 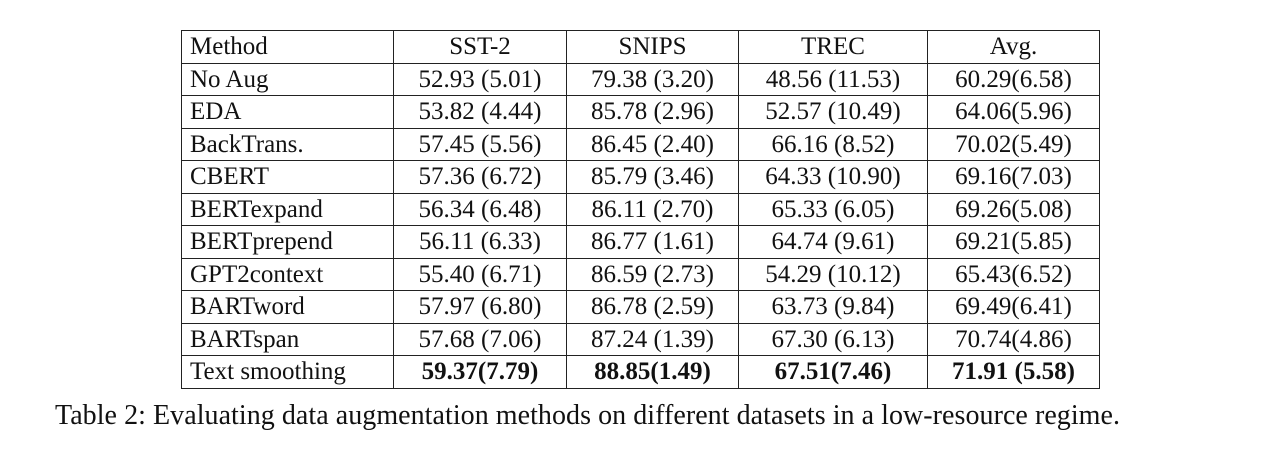 What do you see at coordinates (287, 209) in the screenshot?
I see `cell-method: BERTexpand` at bounding box center [287, 209].